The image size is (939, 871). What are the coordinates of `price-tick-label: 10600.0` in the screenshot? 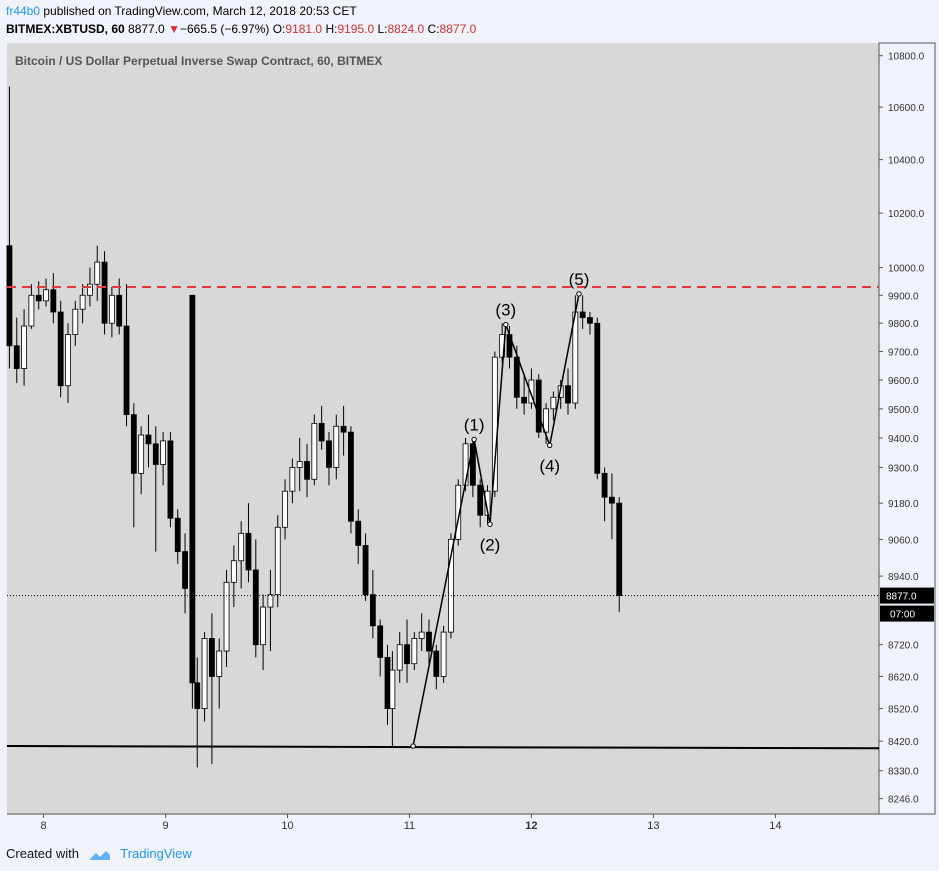 It's located at (906, 108).